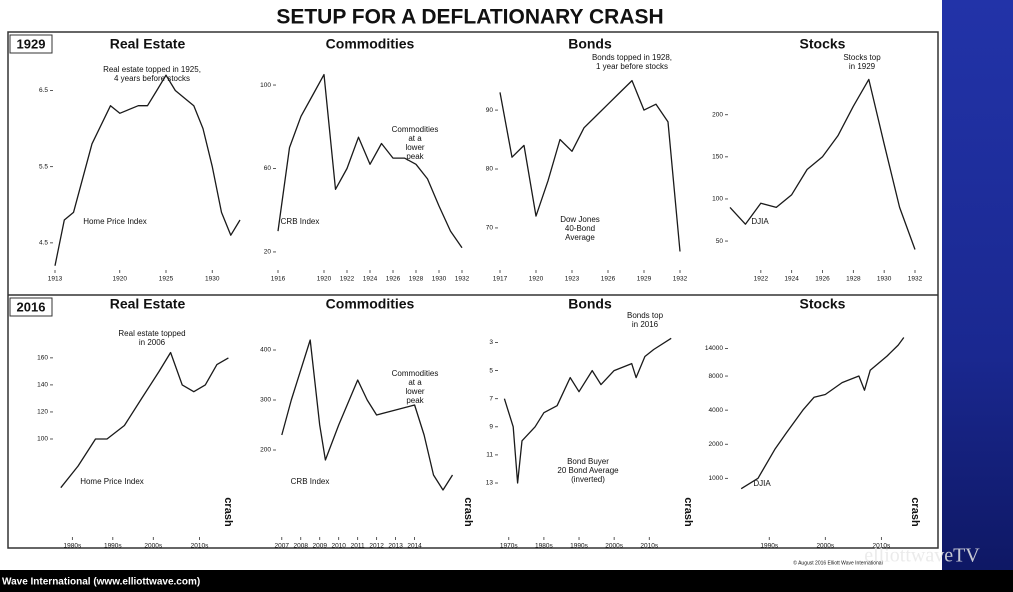  What do you see at coordinates (632, 66) in the screenshot?
I see `annotation: 1 year before stocks` at bounding box center [632, 66].